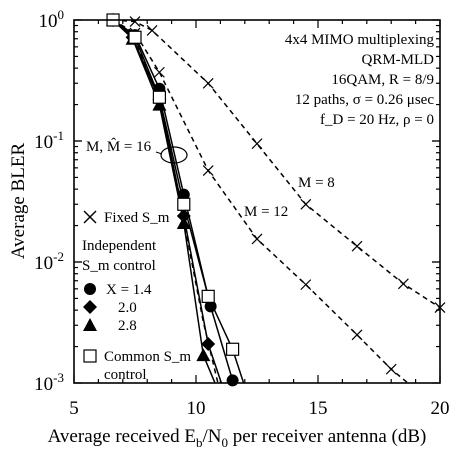 This screenshot has height=453, width=474. What do you see at coordinates (316, 183) in the screenshot?
I see `annotation-m8: M = 8` at bounding box center [316, 183].